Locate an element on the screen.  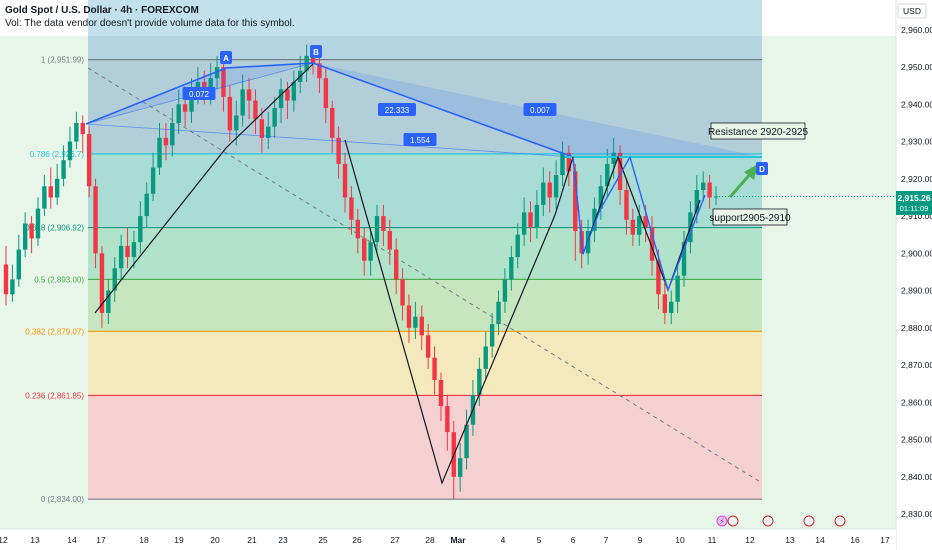
fib-top-band is located at coordinates (425, 18).